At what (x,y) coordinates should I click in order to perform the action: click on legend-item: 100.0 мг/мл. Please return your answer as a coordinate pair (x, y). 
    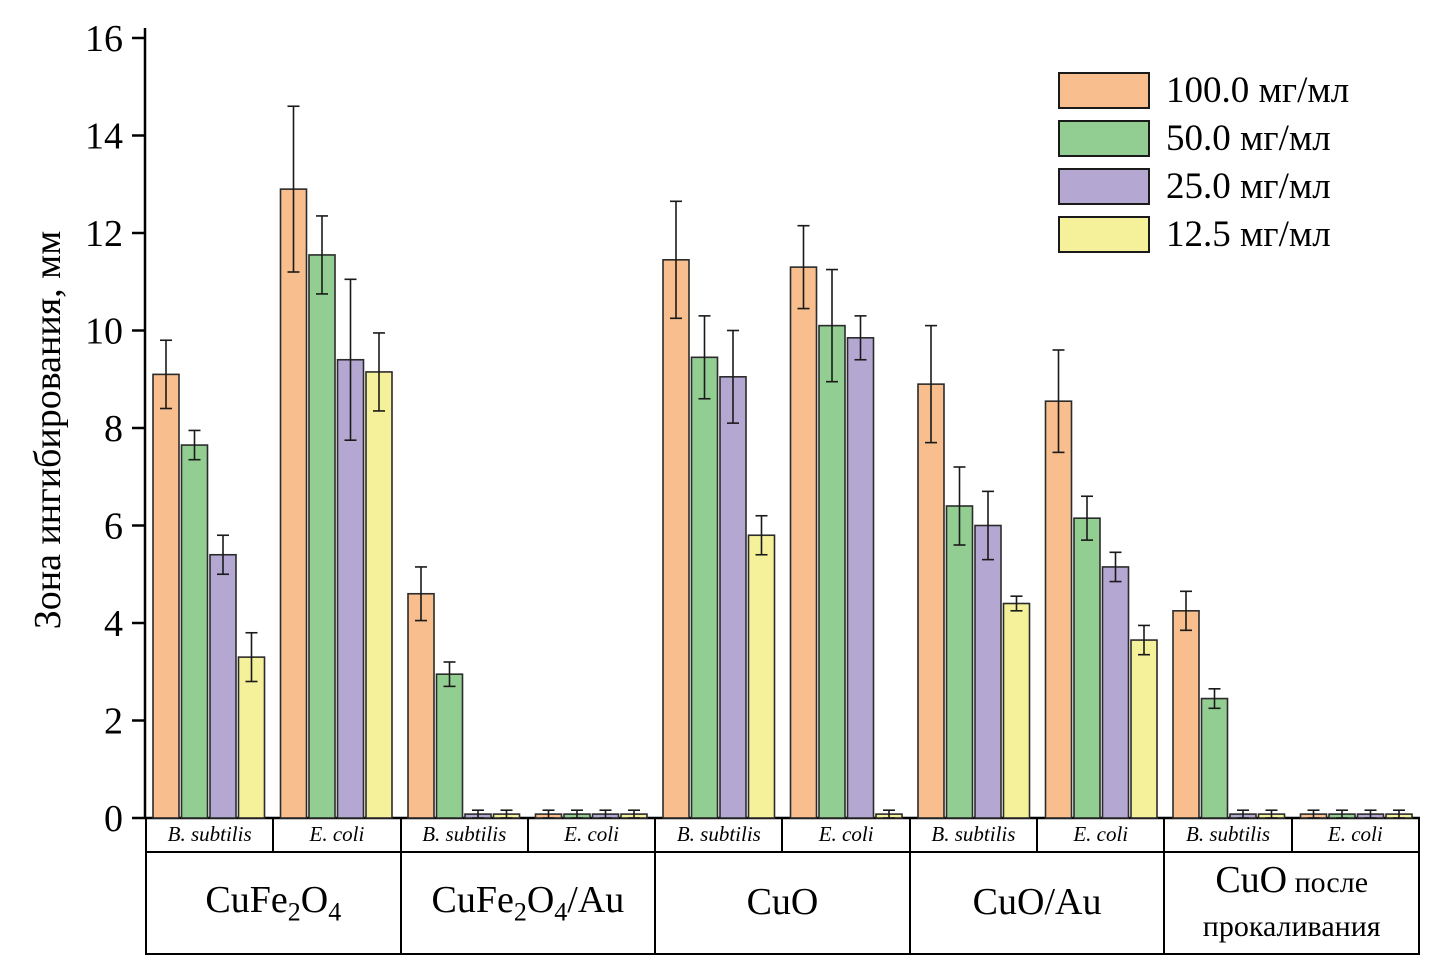
    Looking at the image, I should click on (1203, 90).